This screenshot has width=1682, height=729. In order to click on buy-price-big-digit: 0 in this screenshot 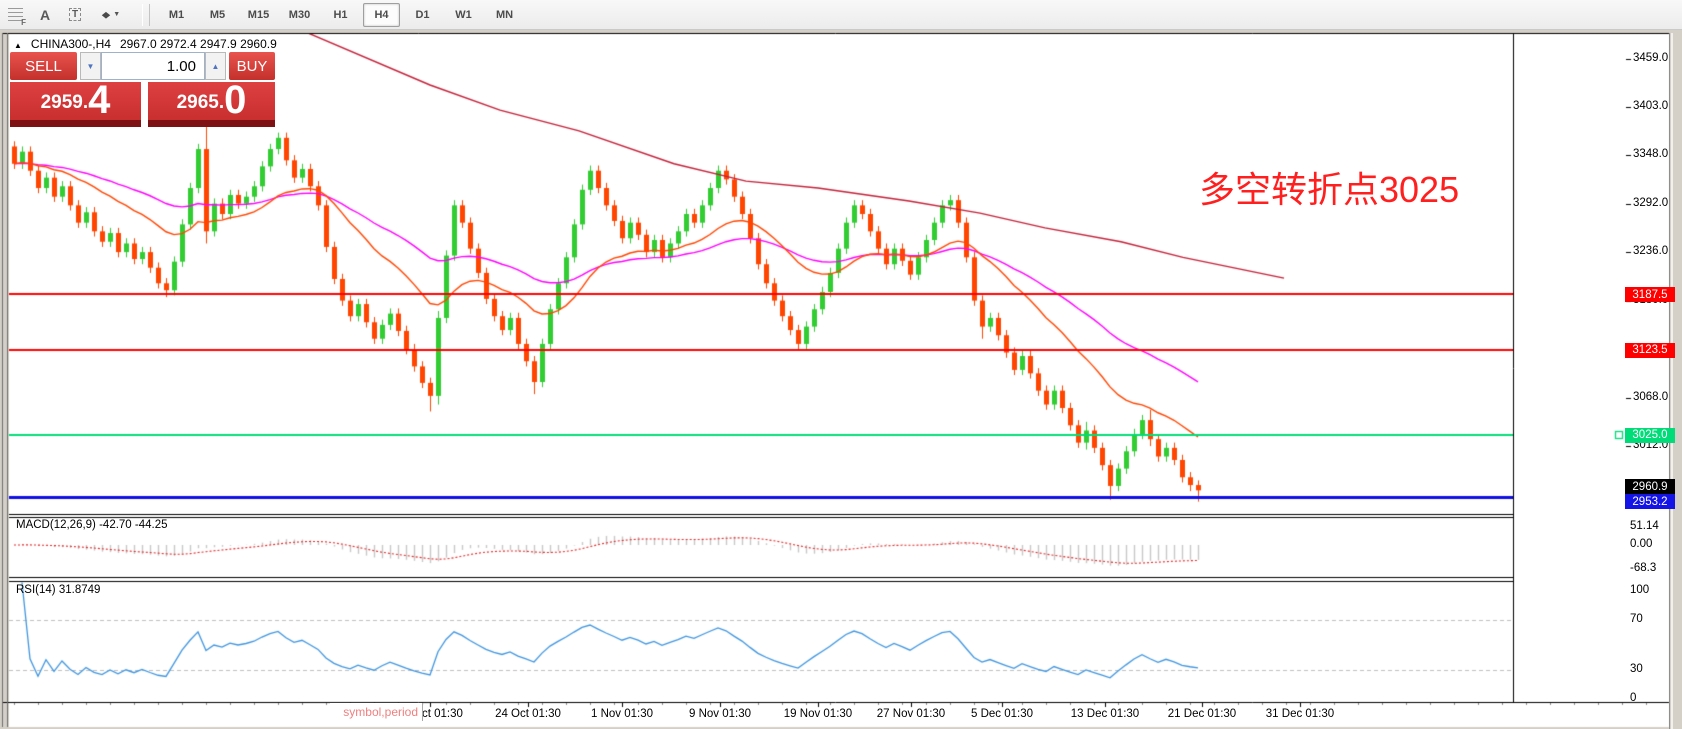, I will do `click(235, 100)`.